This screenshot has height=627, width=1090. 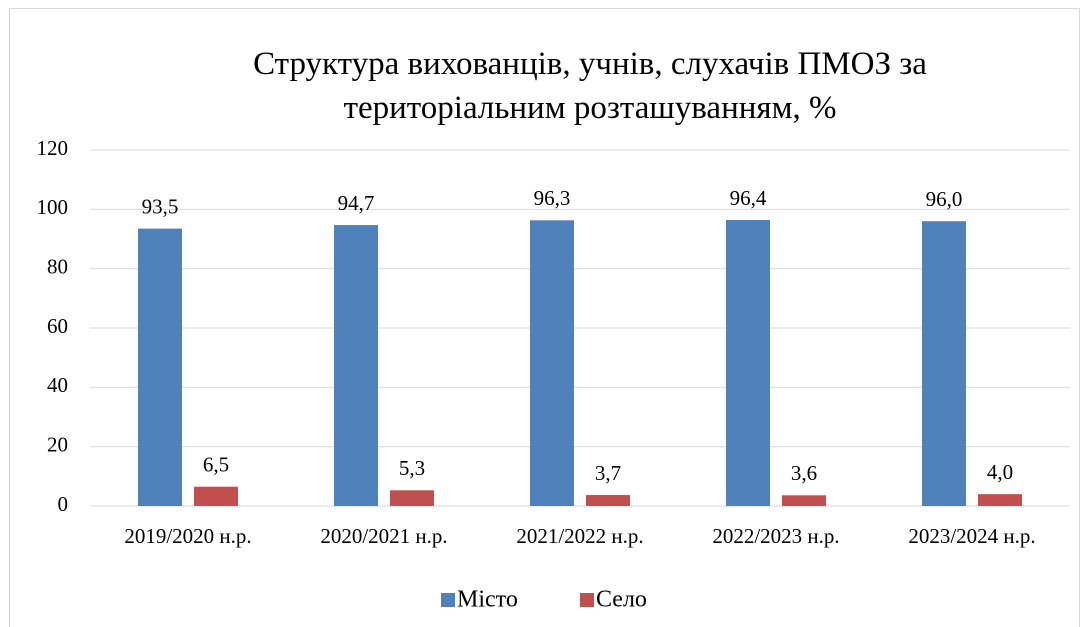 What do you see at coordinates (775, 536) in the screenshot?
I see `x-tick-label: 2022/2023 н.р.` at bounding box center [775, 536].